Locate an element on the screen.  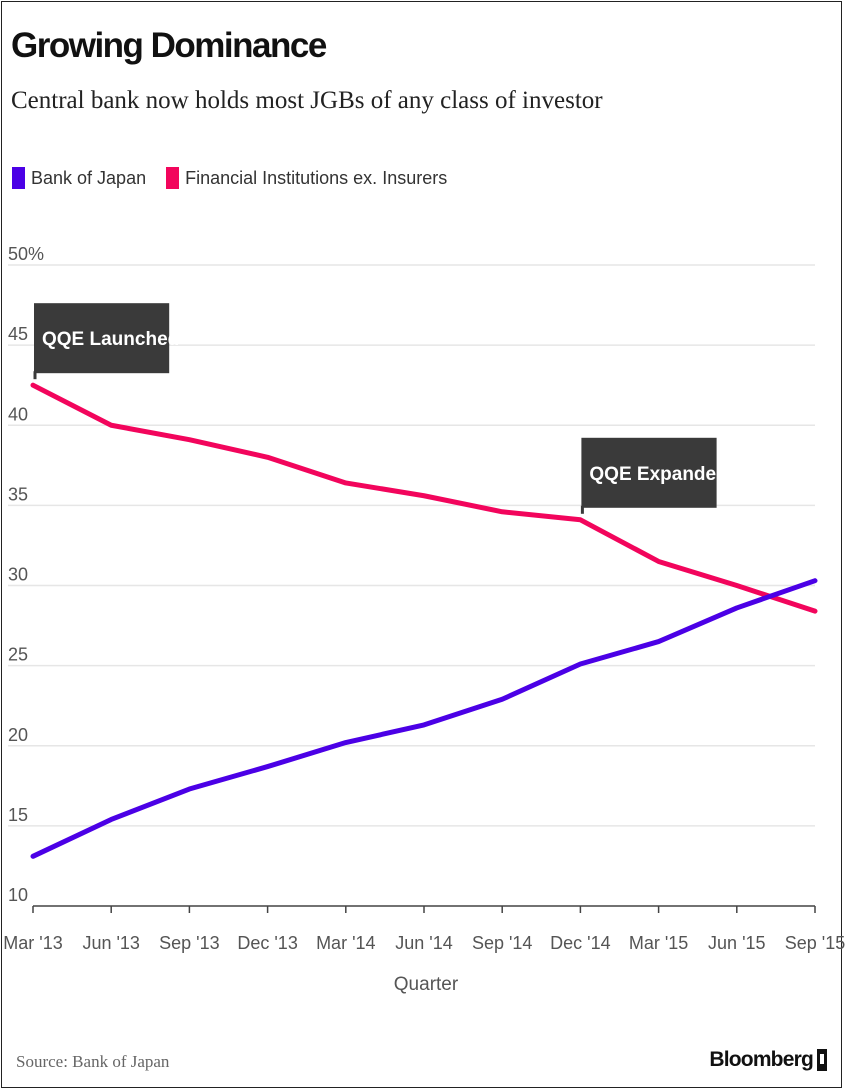
x-tick-label-10: Sep '15 is located at coordinates (815, 943).